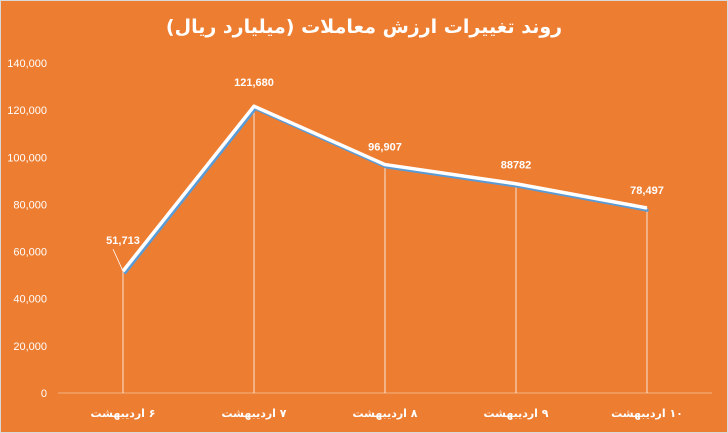 The image size is (728, 433). I want to click on data-label: 51,713, so click(123, 241).